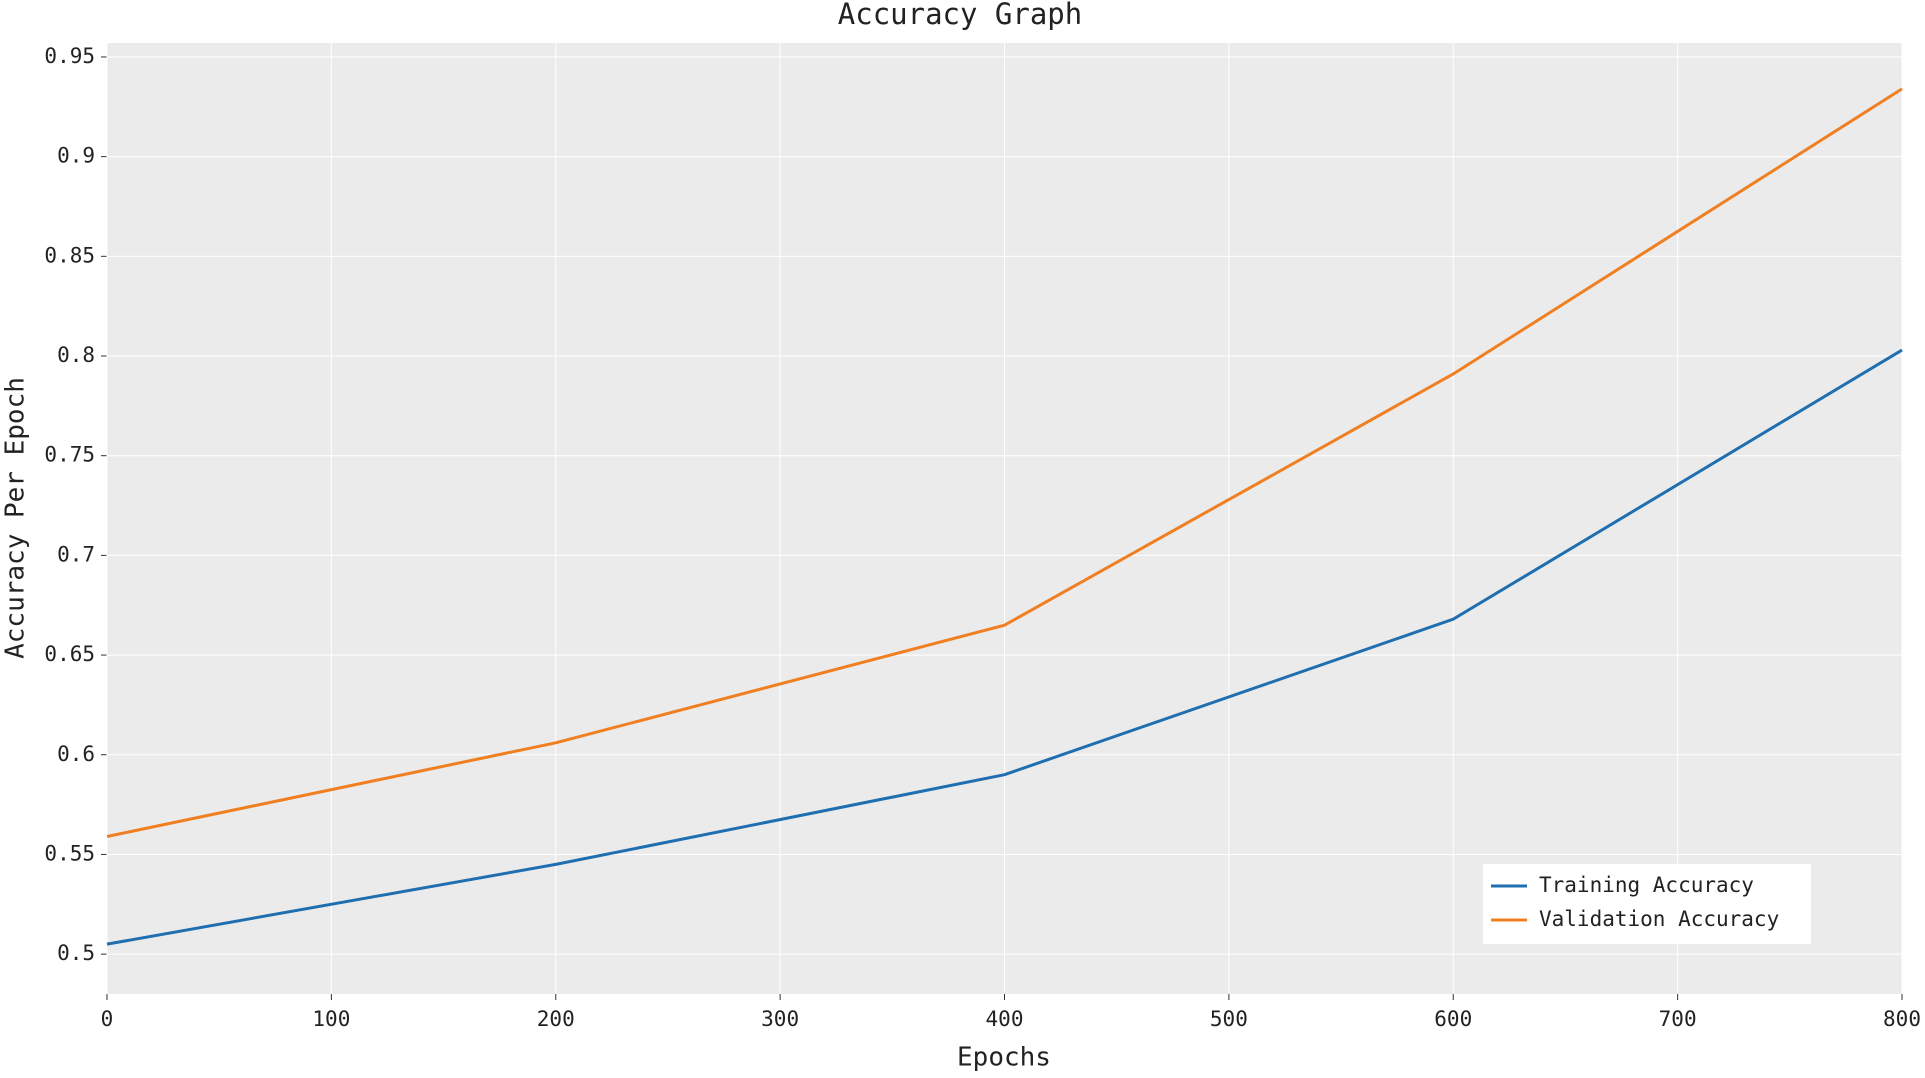  I want to click on y-tick-label: 0.85, so click(69, 255).